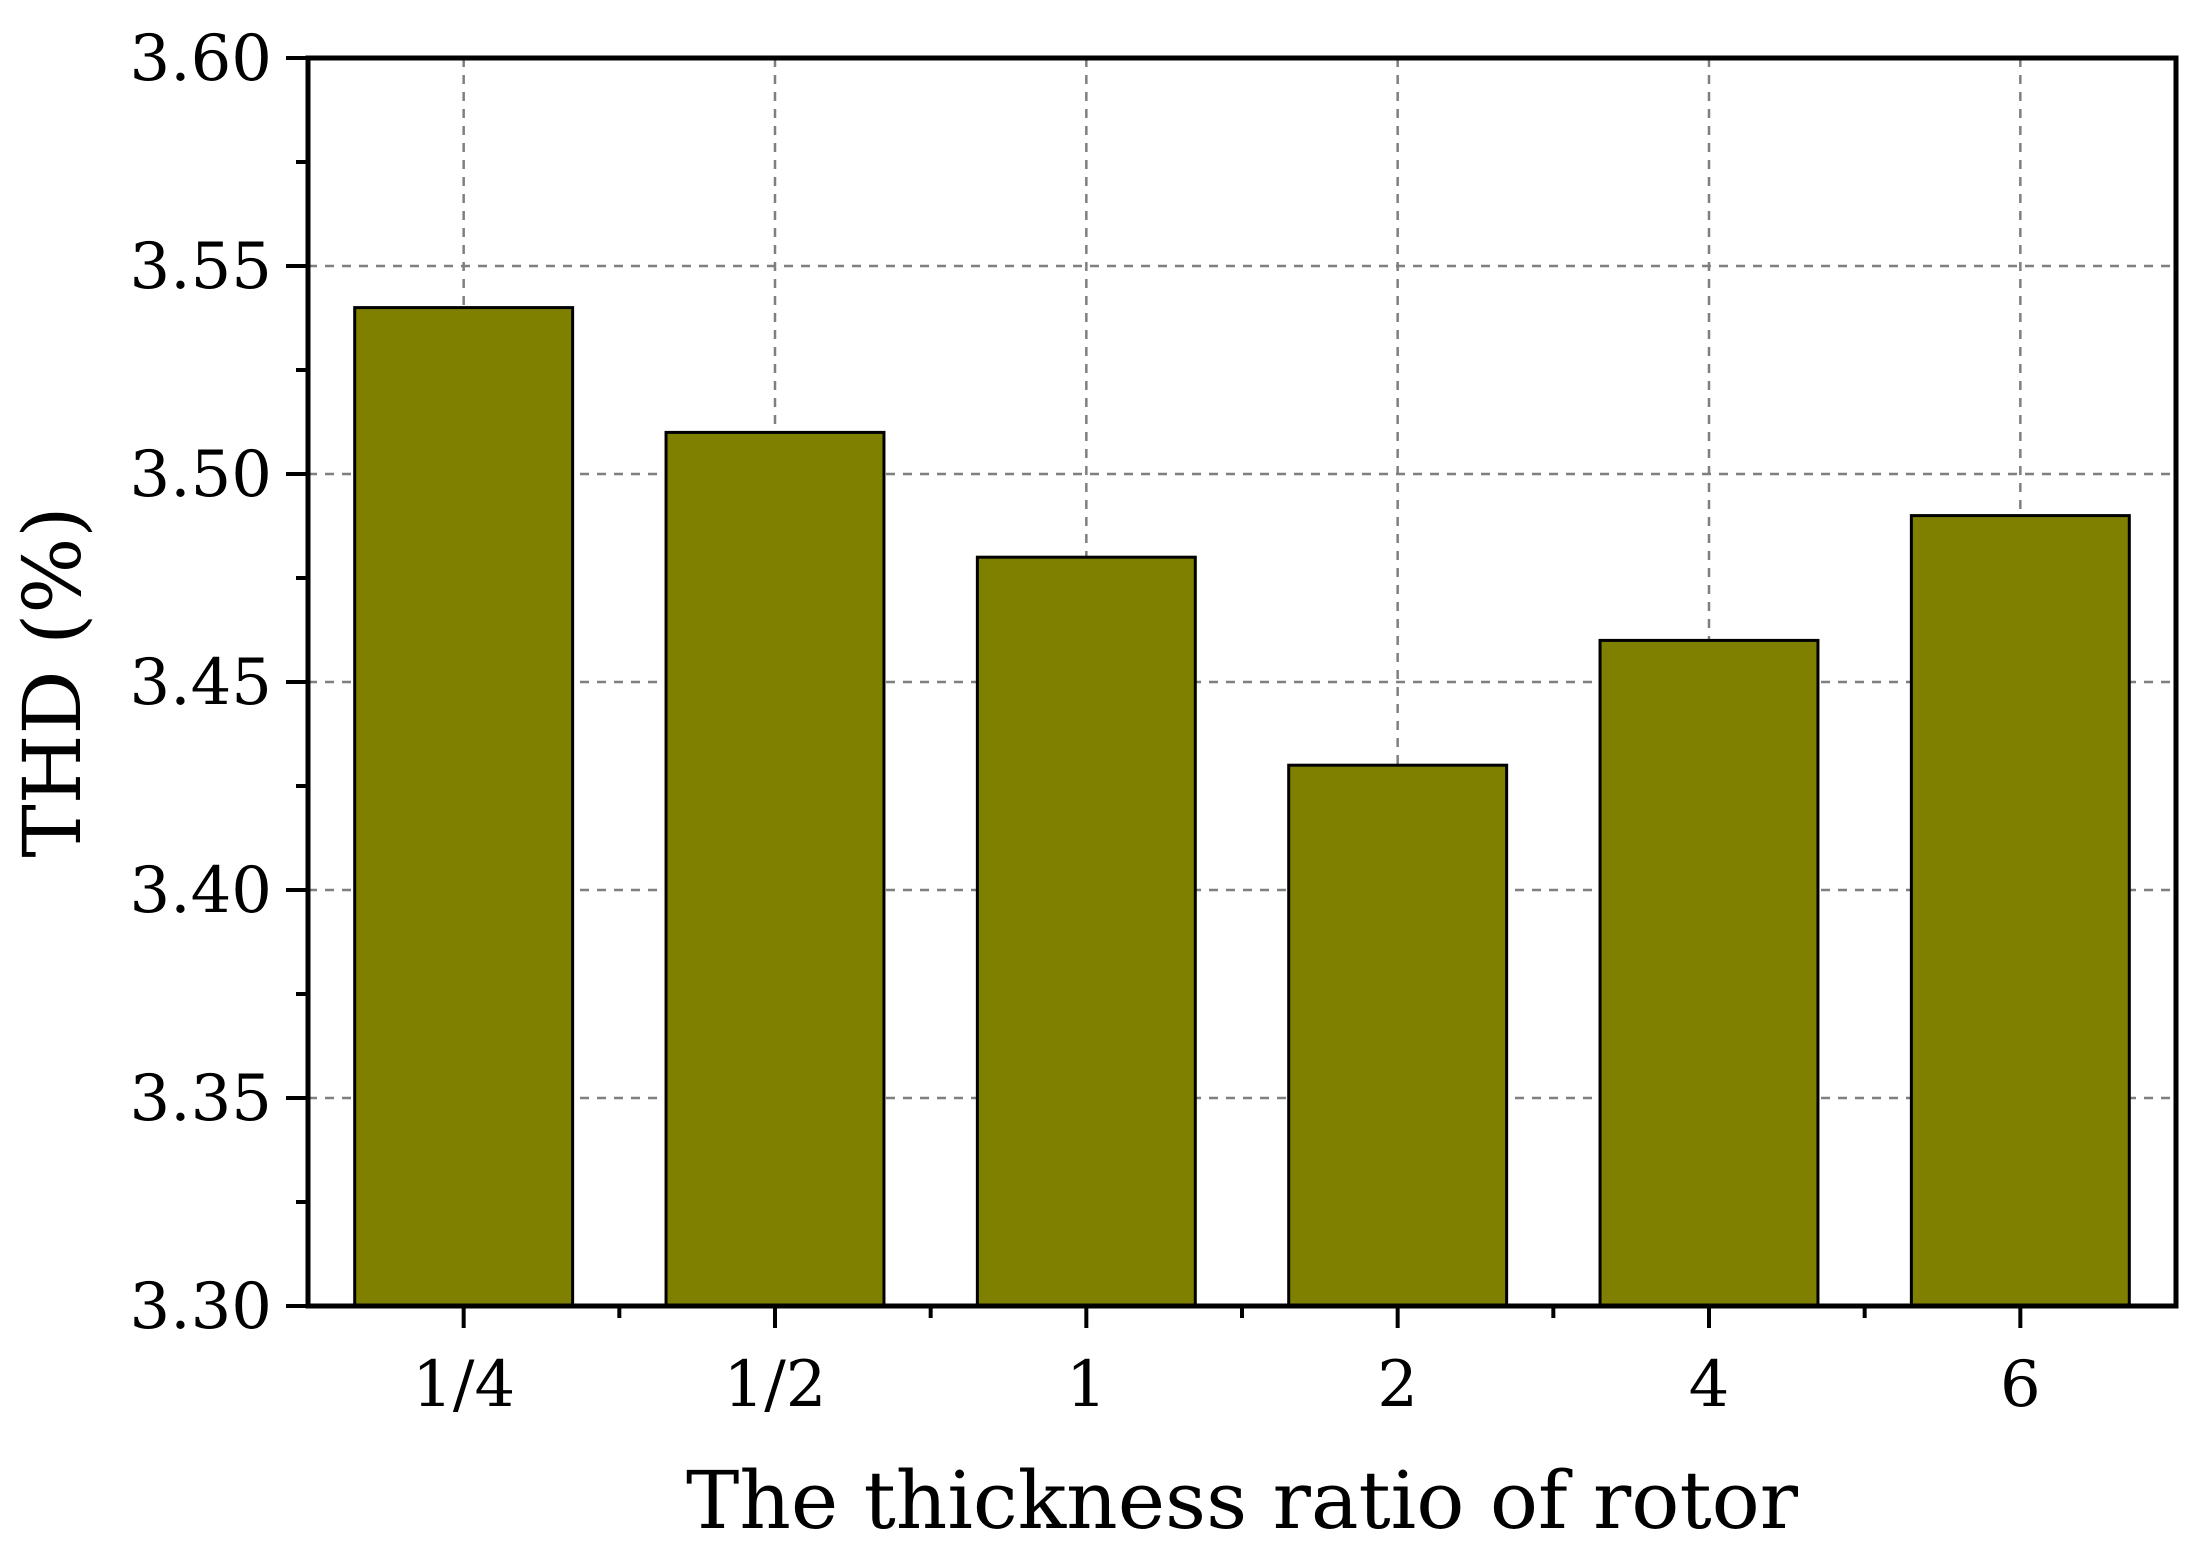 This screenshot has width=2191, height=1548. What do you see at coordinates (1242, 1500) in the screenshot?
I see `x-axis-title: The thickness ratio of rotor` at bounding box center [1242, 1500].